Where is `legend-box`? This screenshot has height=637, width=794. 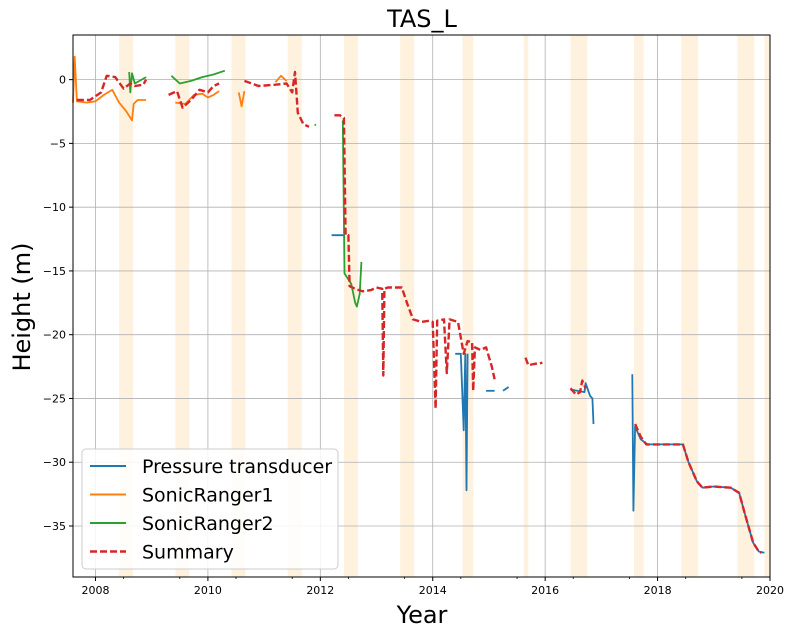
legend-box is located at coordinates (210, 509).